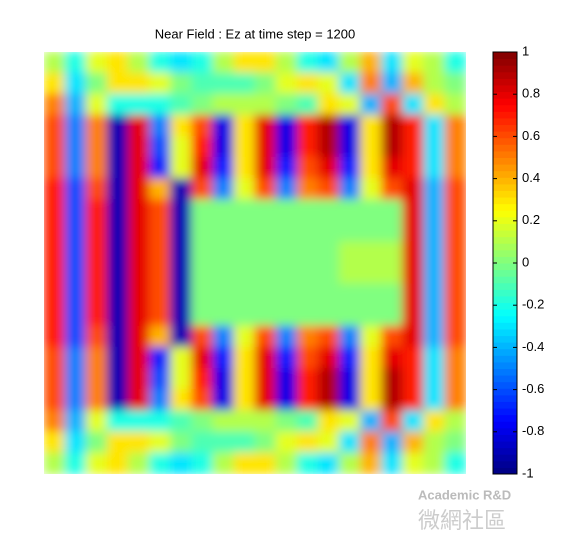  What do you see at coordinates (255, 33) in the screenshot?
I see `chart-title: Near Field : Ez at time step = 1200` at bounding box center [255, 33].